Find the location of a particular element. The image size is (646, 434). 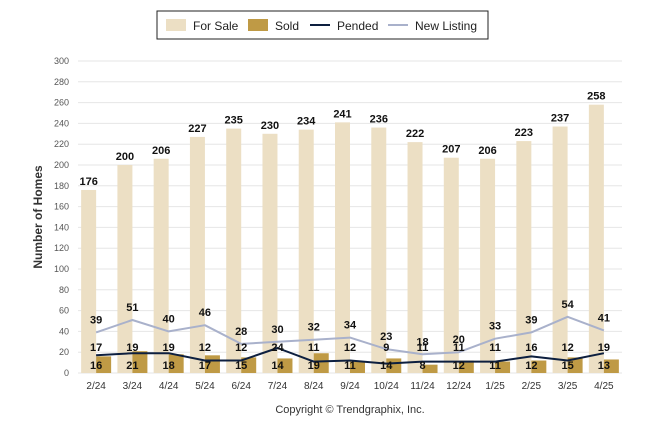

x-tick-label: 1/25 is located at coordinates (495, 386).